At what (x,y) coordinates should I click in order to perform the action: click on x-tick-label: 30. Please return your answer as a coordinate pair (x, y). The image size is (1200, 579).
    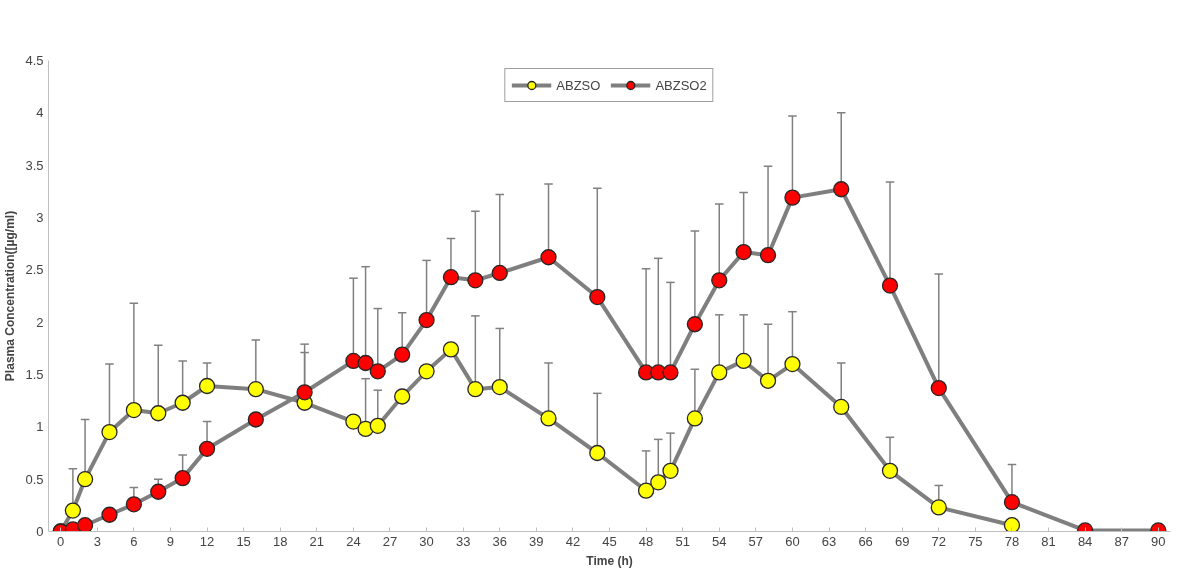
    Looking at the image, I should click on (426, 541).